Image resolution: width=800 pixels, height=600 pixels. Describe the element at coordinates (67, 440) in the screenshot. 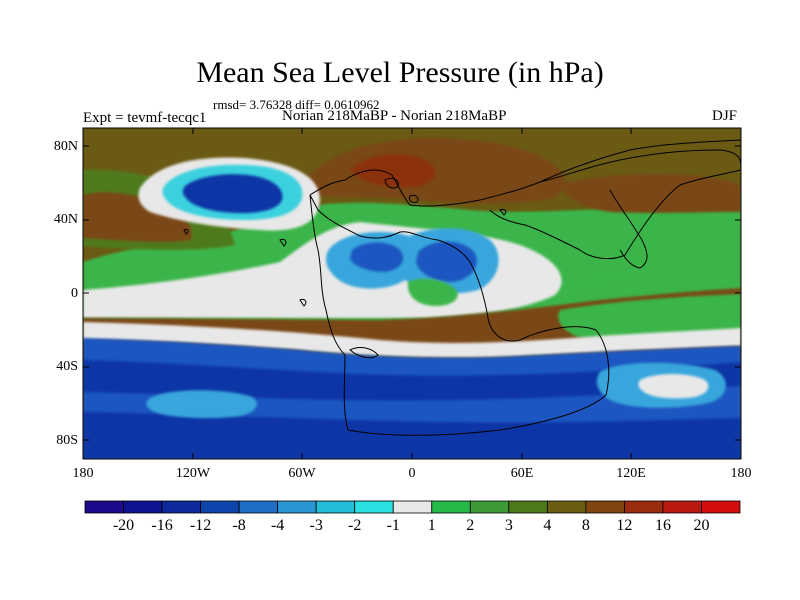

I see `y-tick-label-80s: 80S` at that location.